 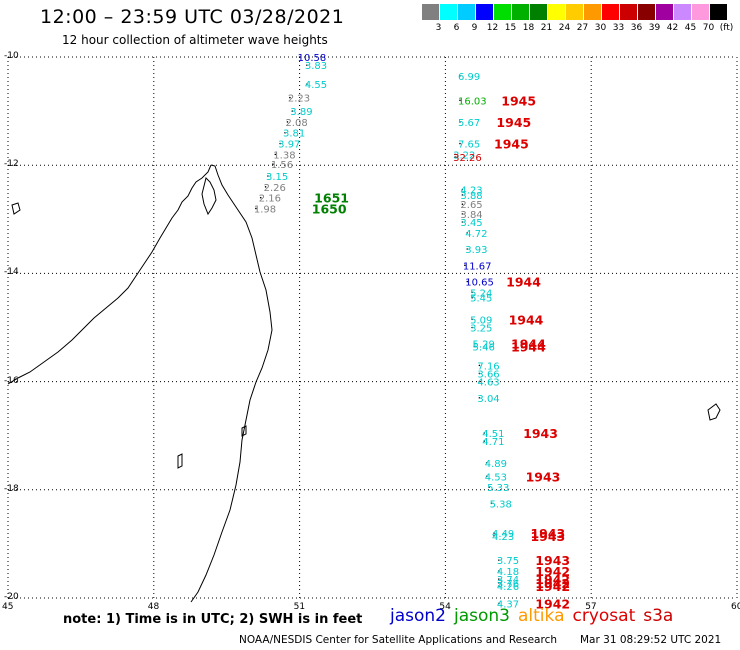 What do you see at coordinates (471, 191) in the screenshot?
I see `wave-height-label: 4.23` at bounding box center [471, 191].